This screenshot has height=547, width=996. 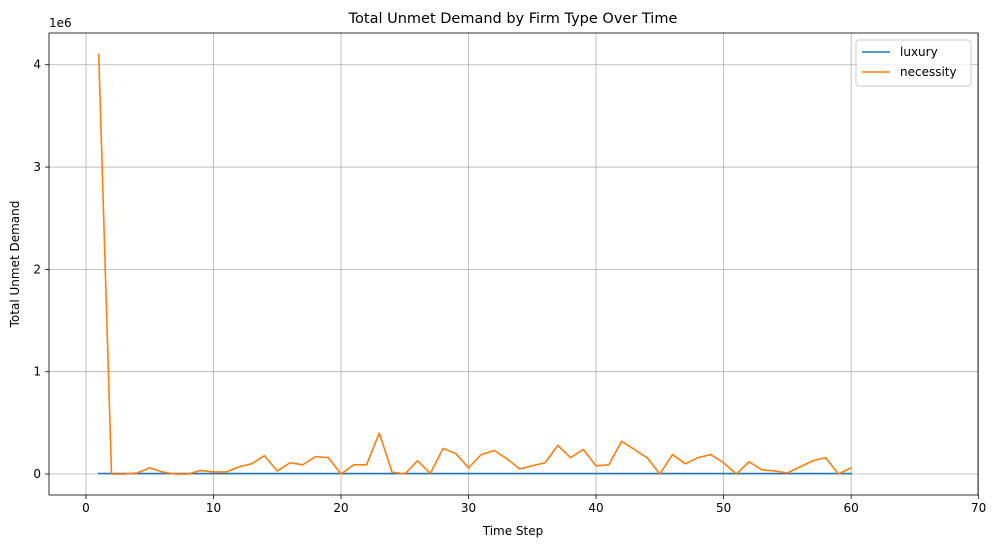 I want to click on x-tick-label: 20, so click(x=340, y=508).